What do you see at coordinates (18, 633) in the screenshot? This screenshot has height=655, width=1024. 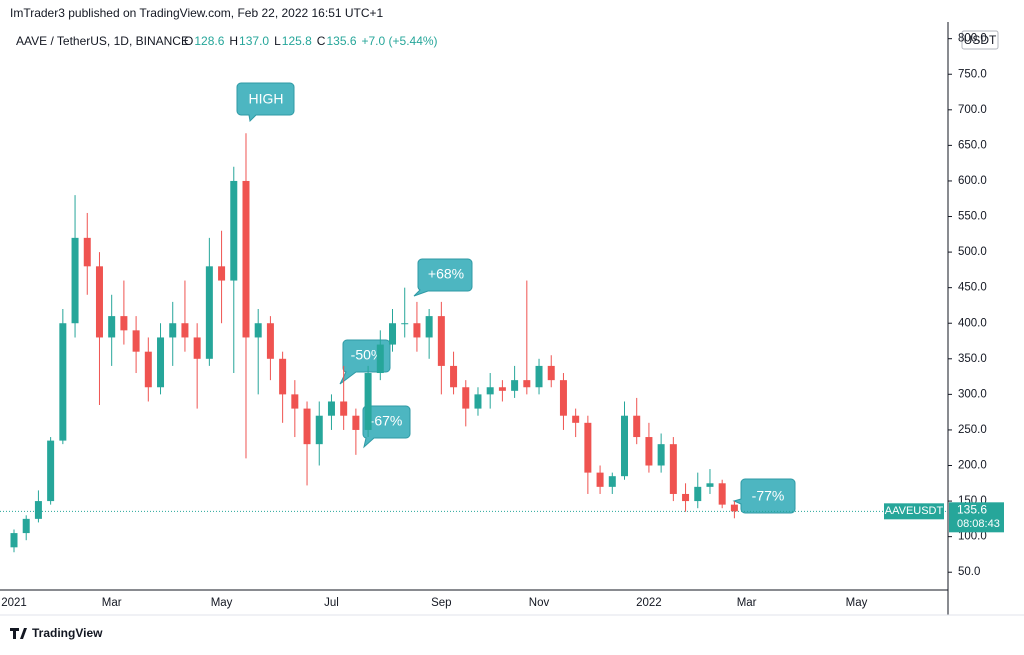 I see `logo-icon` at bounding box center [18, 633].